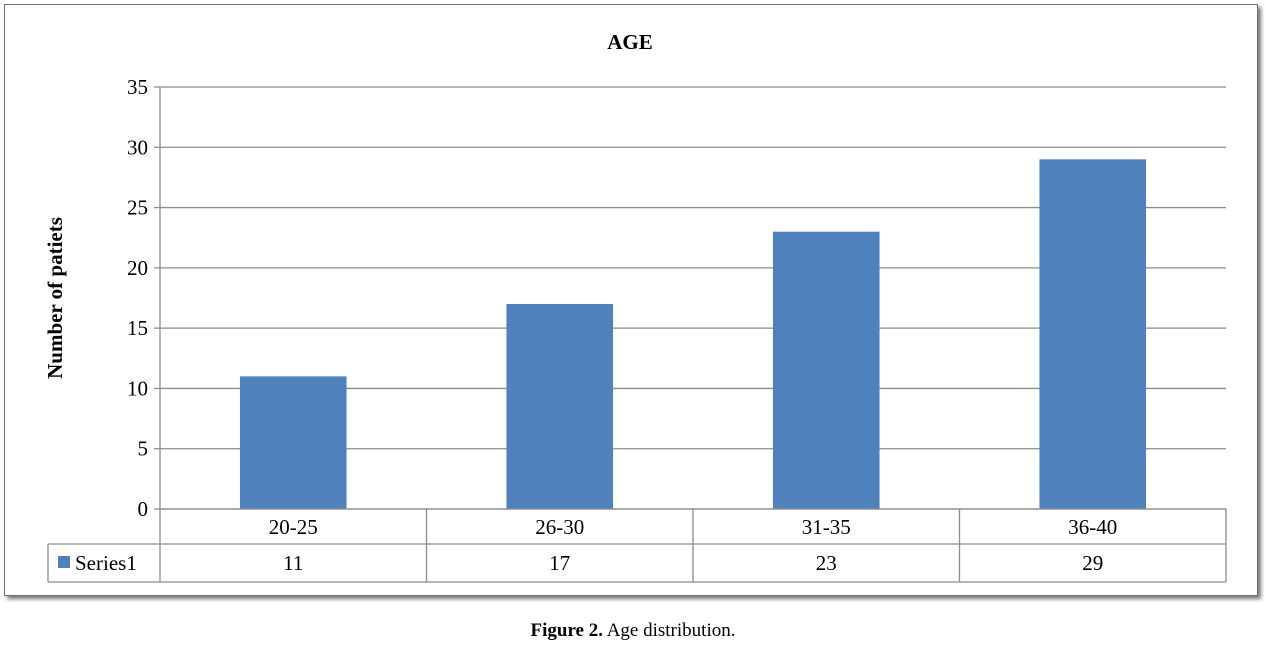 The height and width of the screenshot is (646, 1266). Describe the element at coordinates (293, 527) in the screenshot. I see `x-category-label: 20-25` at that location.